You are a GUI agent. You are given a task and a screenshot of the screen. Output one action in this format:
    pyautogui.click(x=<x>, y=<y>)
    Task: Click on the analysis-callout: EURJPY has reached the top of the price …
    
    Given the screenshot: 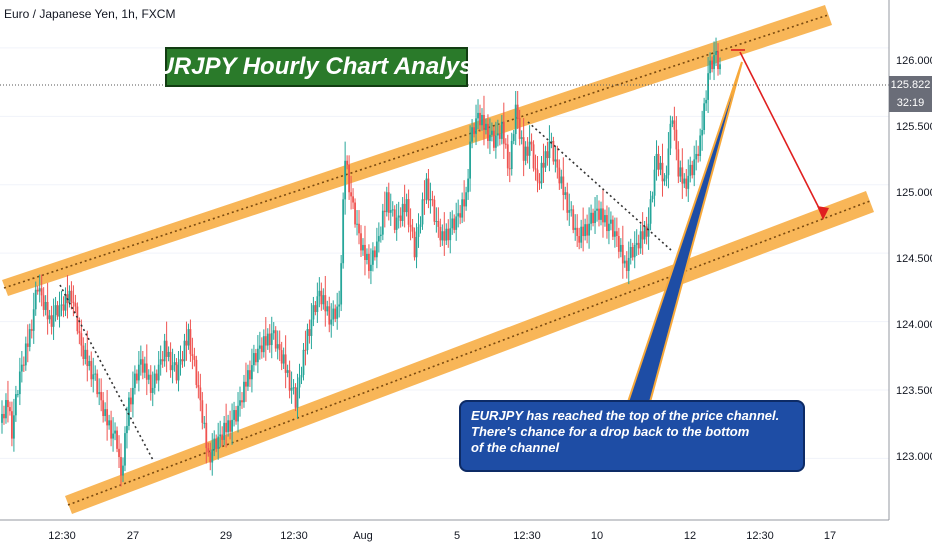 What is the action you would take?
    pyautogui.click(x=632, y=436)
    